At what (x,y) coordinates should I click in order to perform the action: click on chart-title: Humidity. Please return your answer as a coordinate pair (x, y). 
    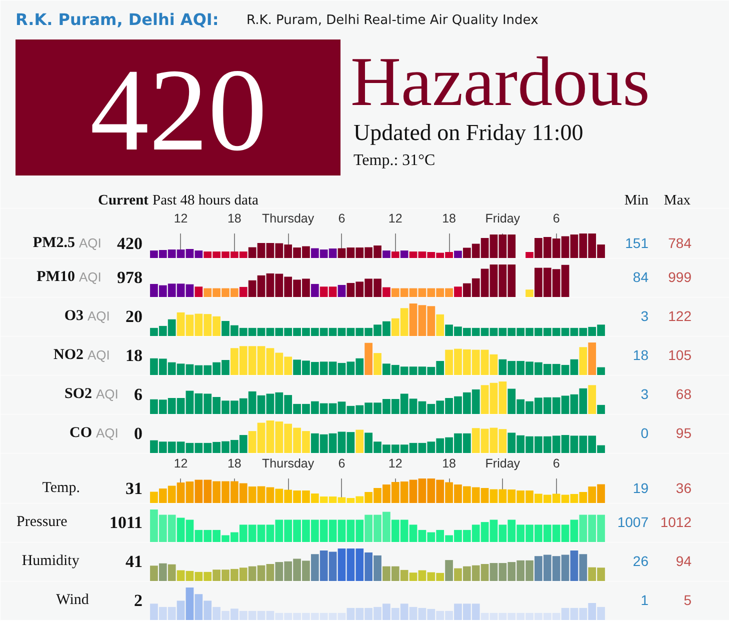
    Looking at the image, I should click on (51, 561).